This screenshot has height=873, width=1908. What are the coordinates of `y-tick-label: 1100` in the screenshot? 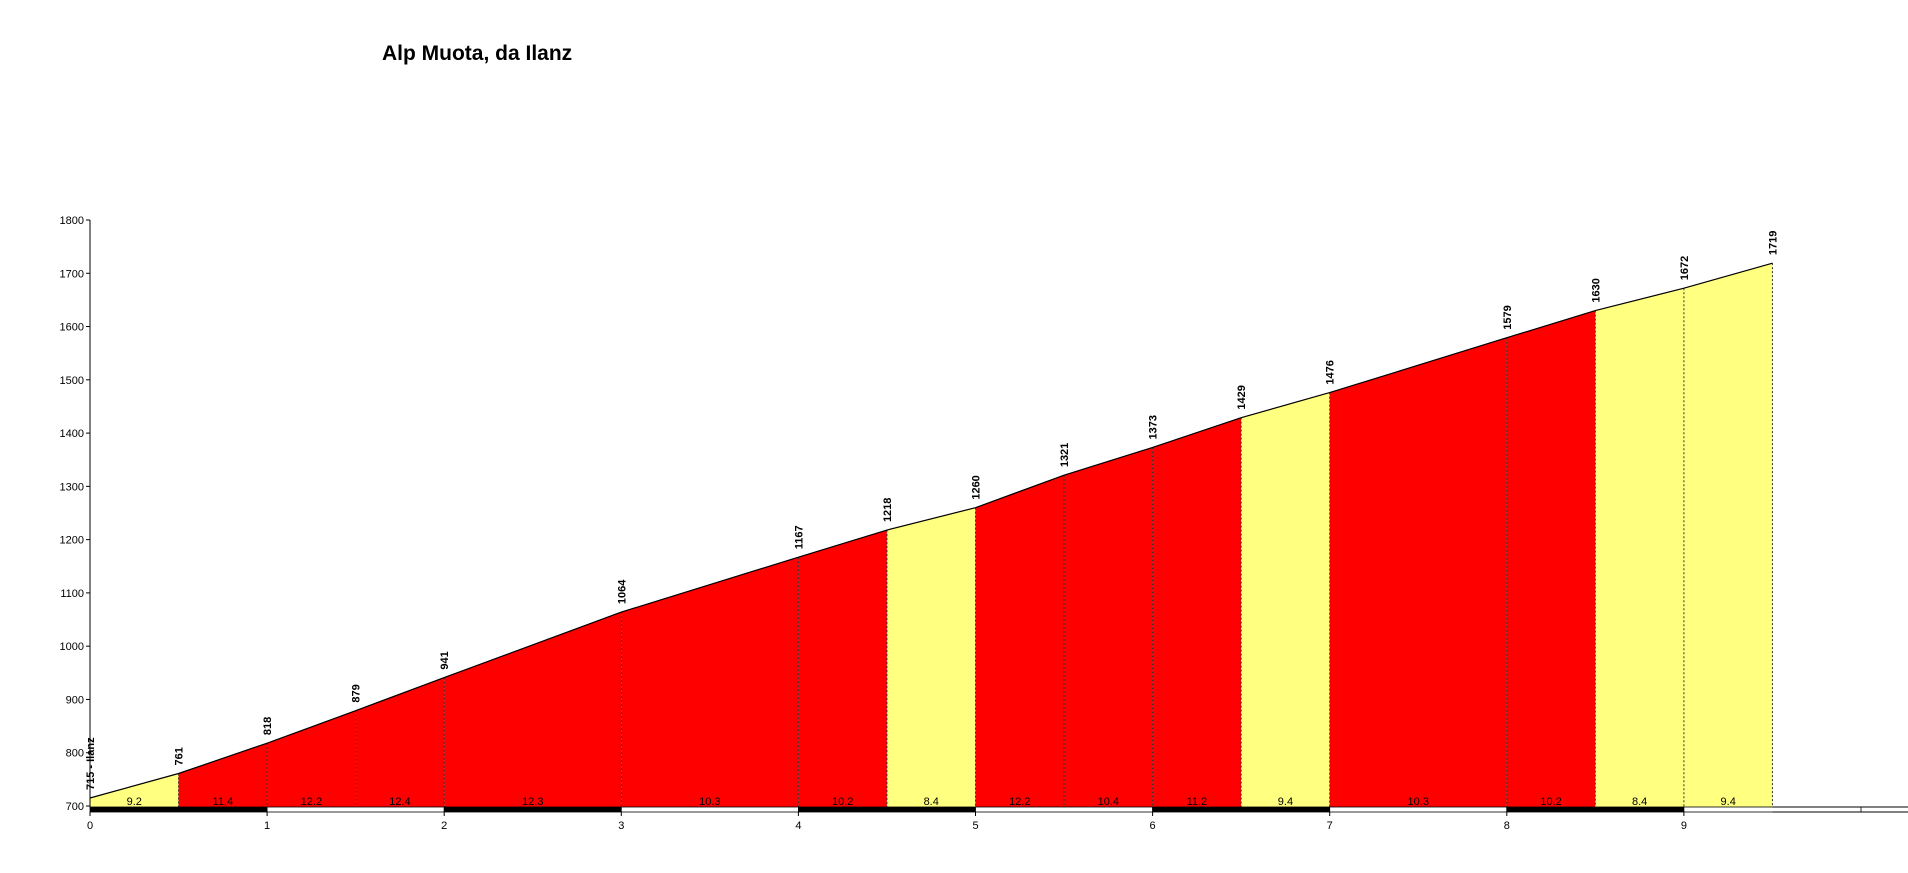 It's located at (72, 594).